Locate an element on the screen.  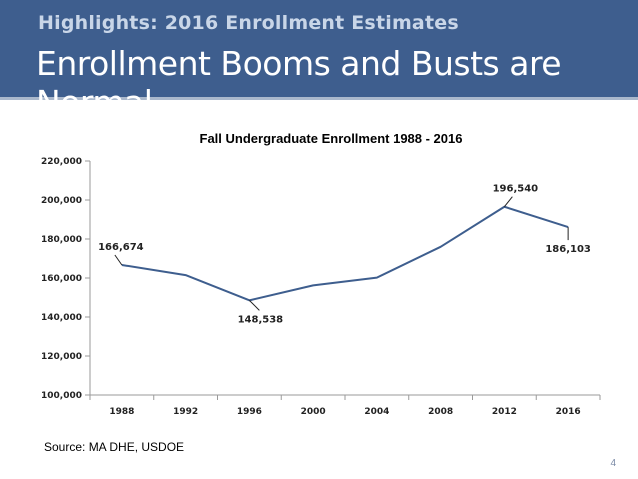
source-note: Source: MA DHE, USDOE is located at coordinates (114, 447).